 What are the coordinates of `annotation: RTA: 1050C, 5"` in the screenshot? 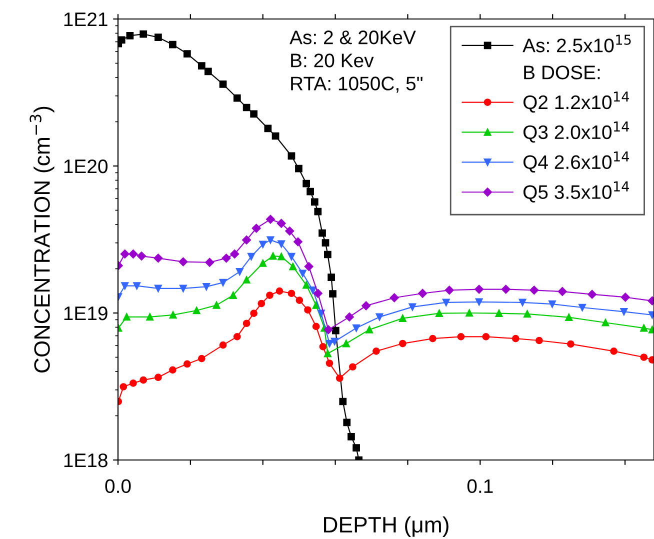 It's located at (356, 84).